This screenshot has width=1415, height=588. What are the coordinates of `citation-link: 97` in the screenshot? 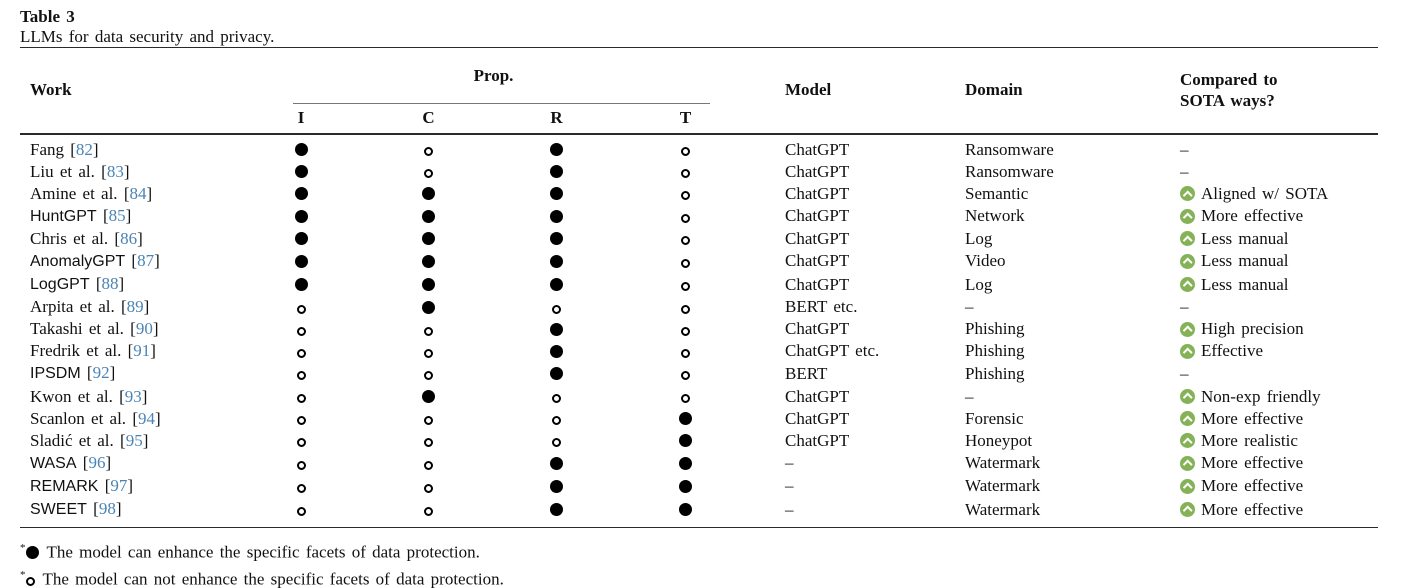 It's located at (119, 485).